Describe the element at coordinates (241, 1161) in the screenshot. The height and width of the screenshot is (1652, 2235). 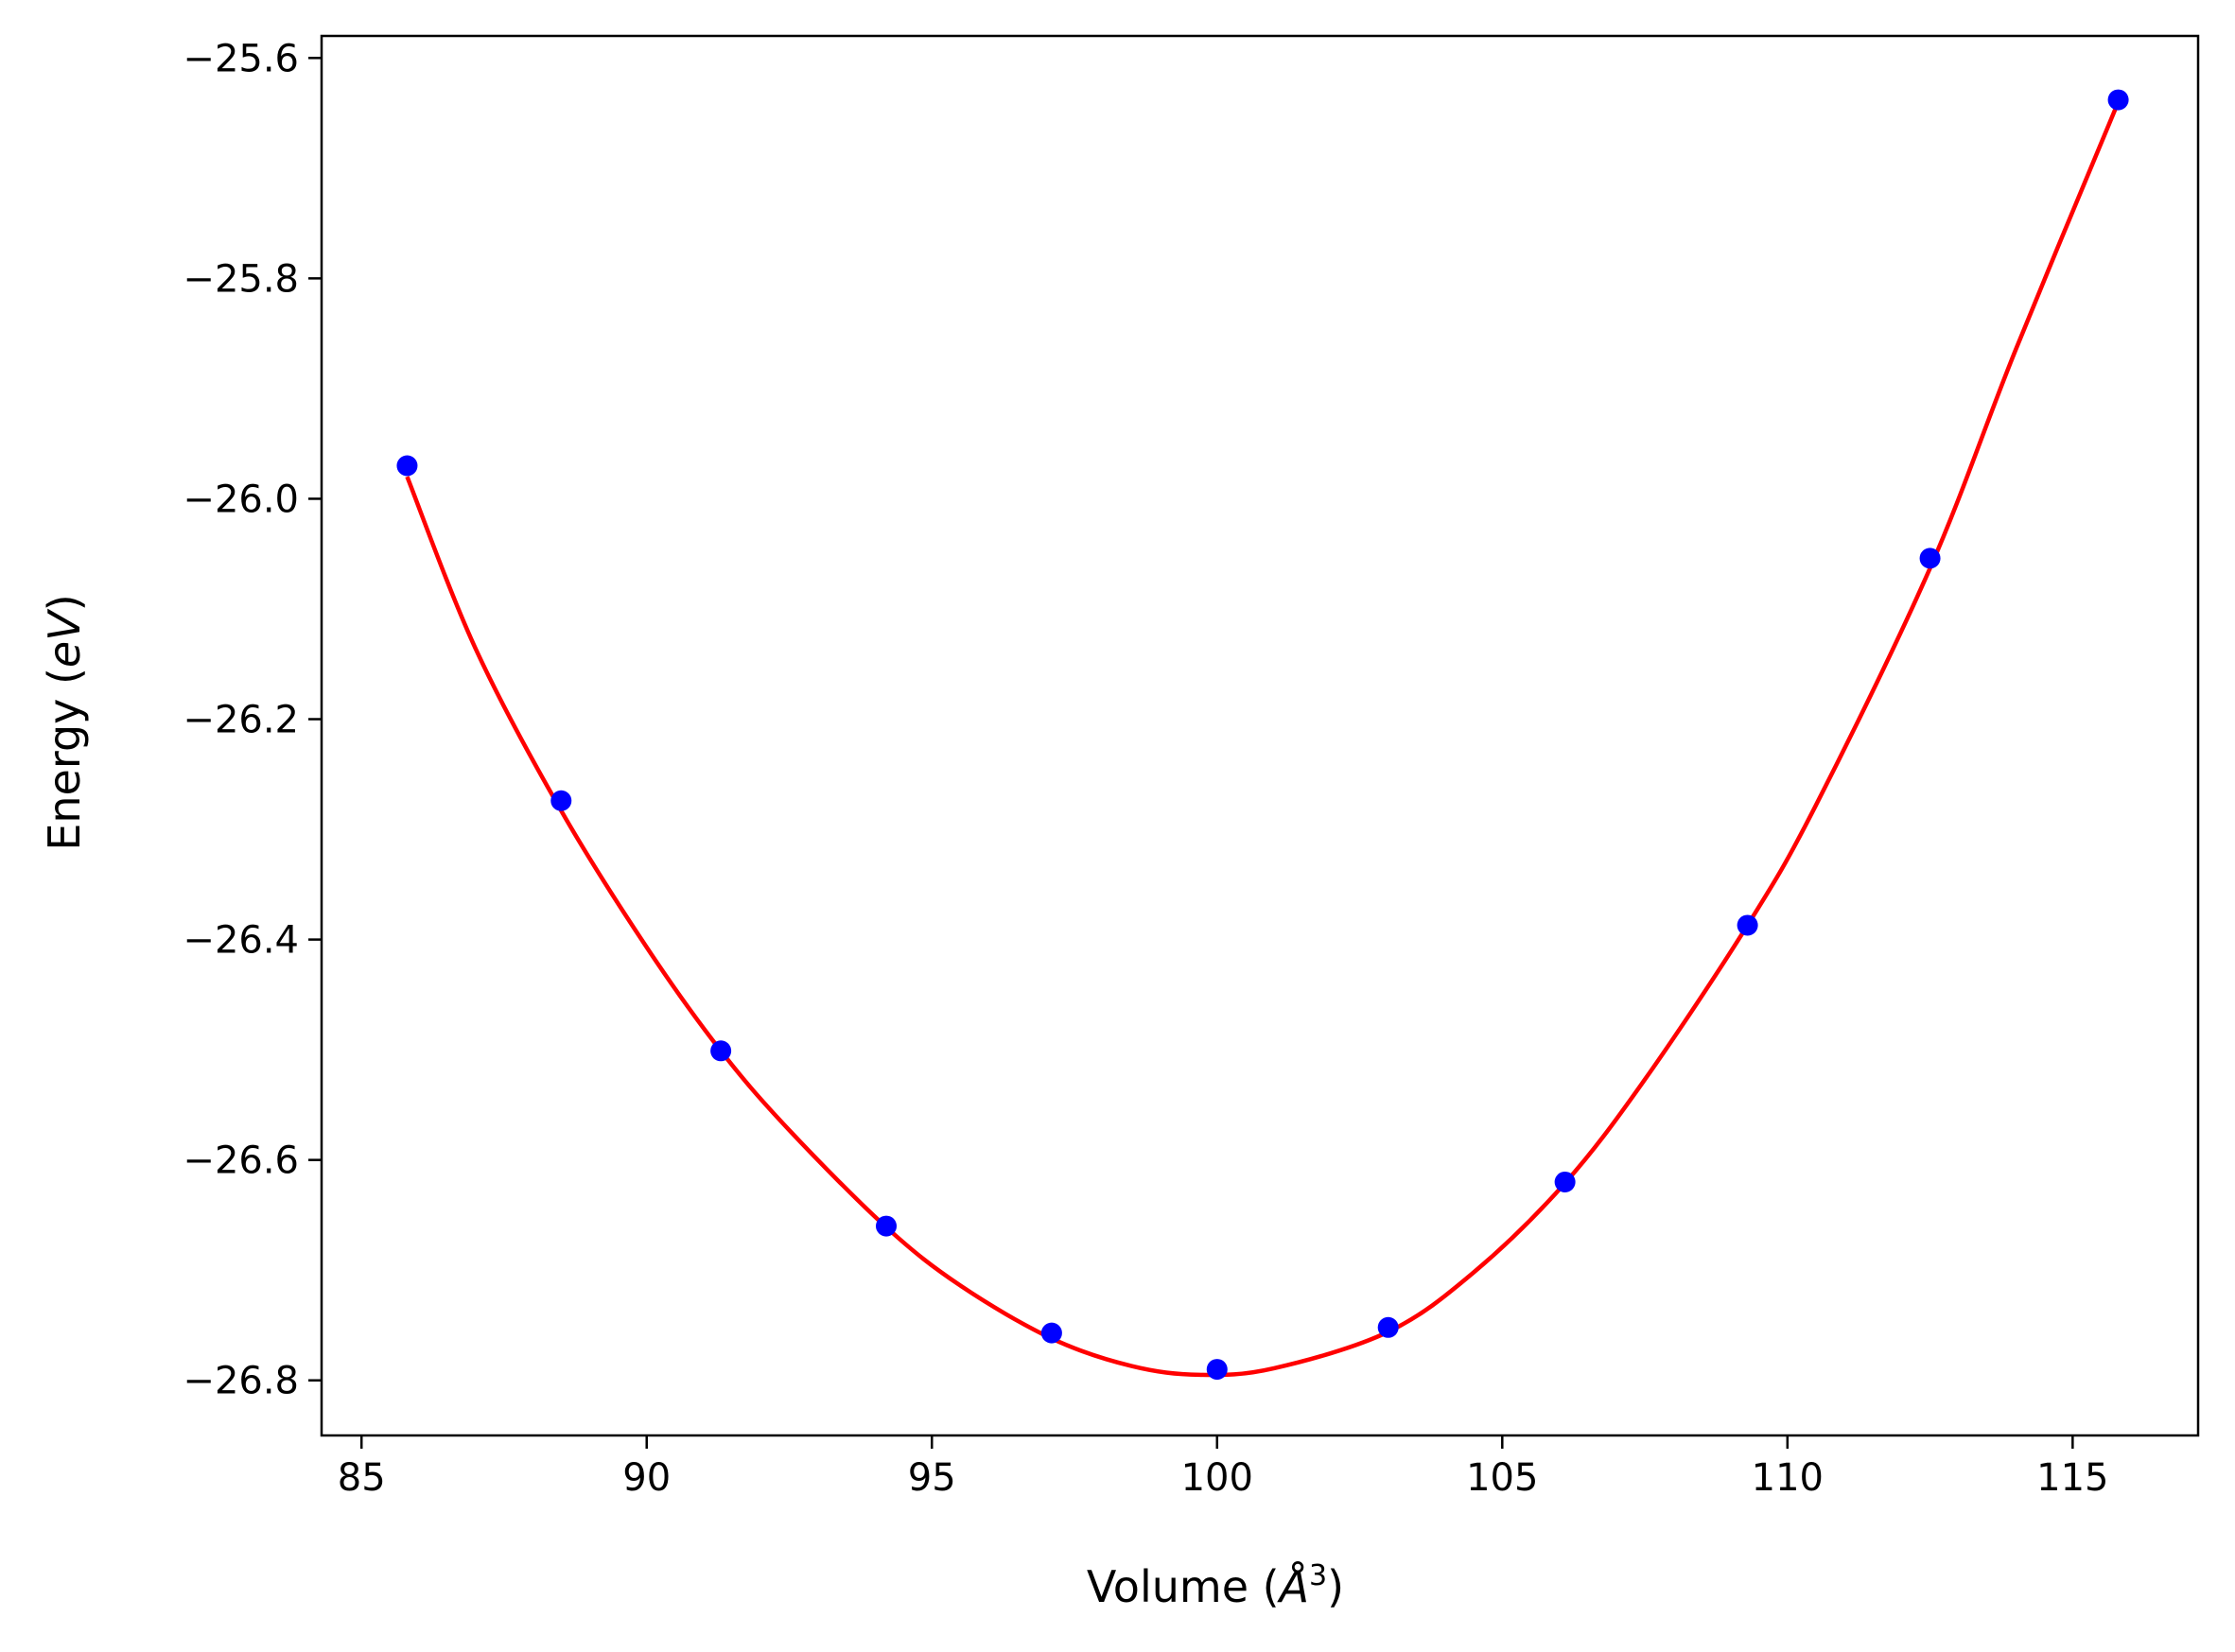
I see `y-tick-label: −26.6` at that location.